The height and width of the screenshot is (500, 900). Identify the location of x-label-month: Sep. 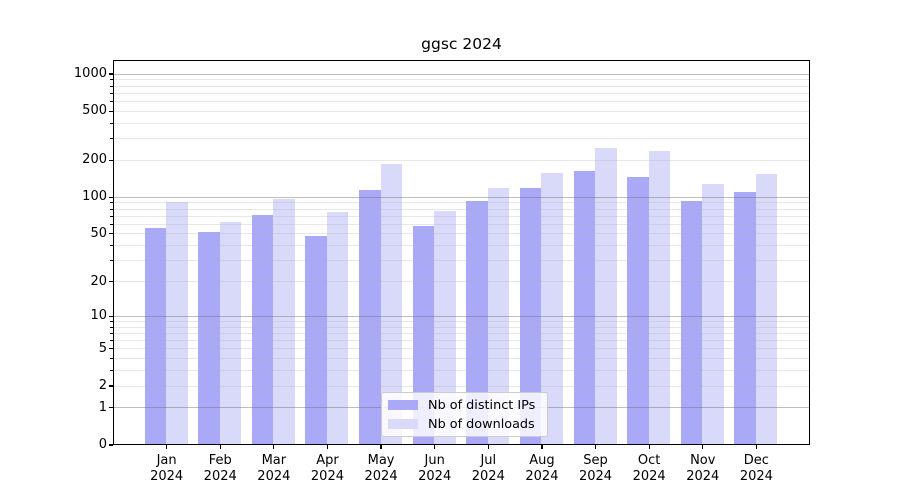
(595, 460).